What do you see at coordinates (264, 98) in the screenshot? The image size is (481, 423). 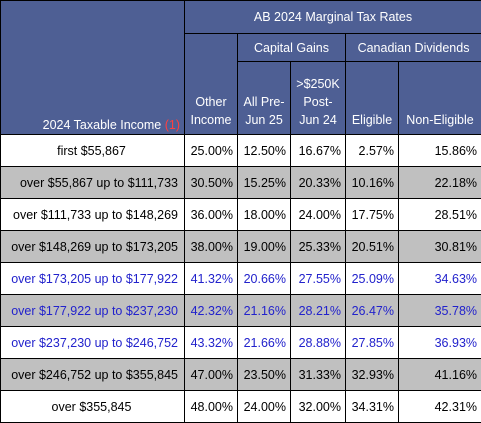 I see `cg-pre-jun25-header: All Pre- Jun 25` at bounding box center [264, 98].